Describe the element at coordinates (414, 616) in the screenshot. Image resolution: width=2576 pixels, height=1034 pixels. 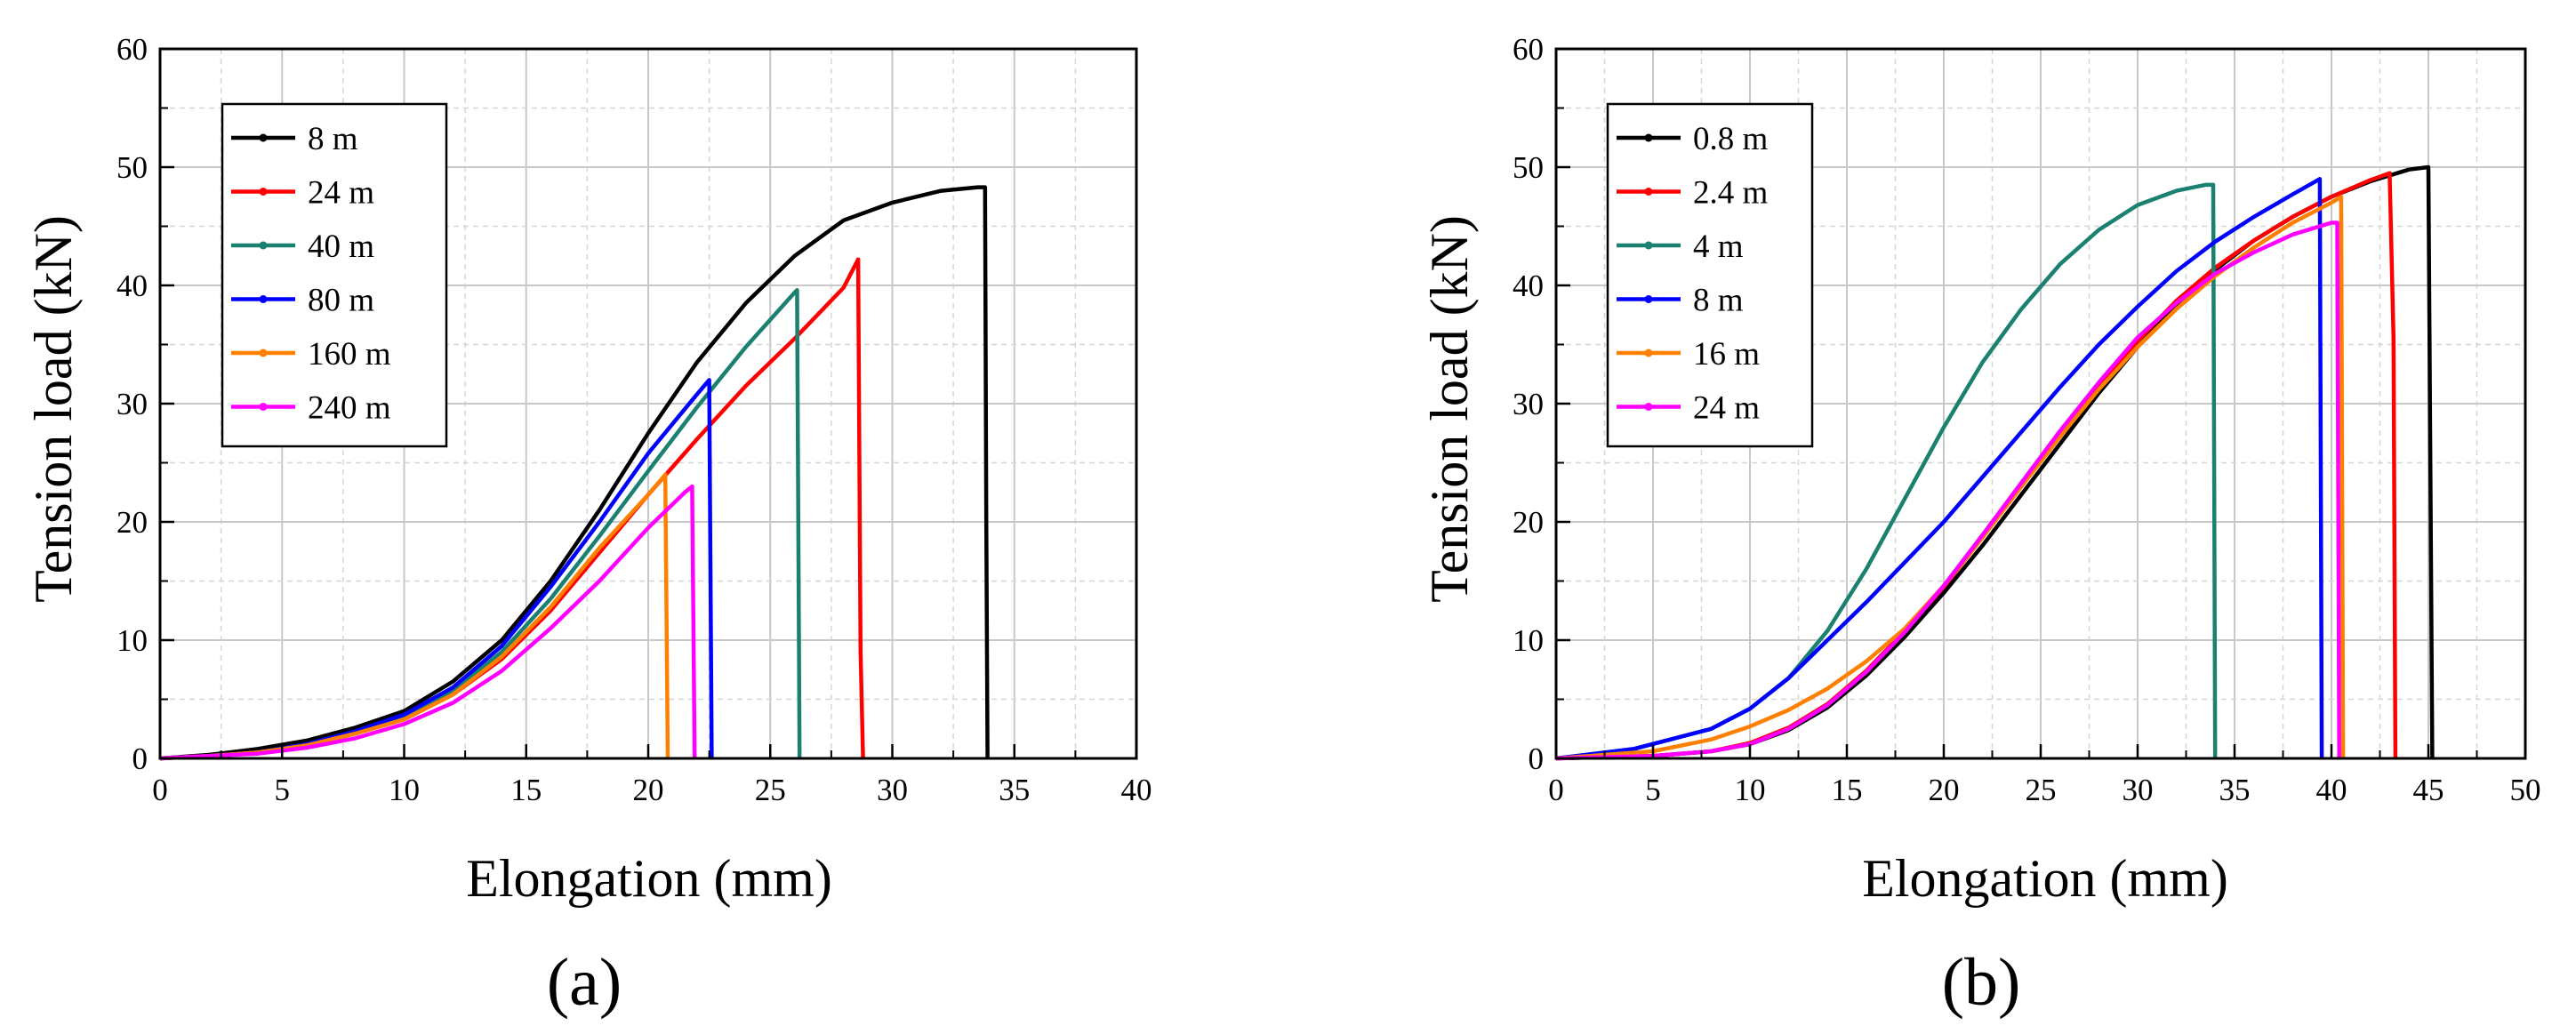
I see `series-line-160-m` at that location.